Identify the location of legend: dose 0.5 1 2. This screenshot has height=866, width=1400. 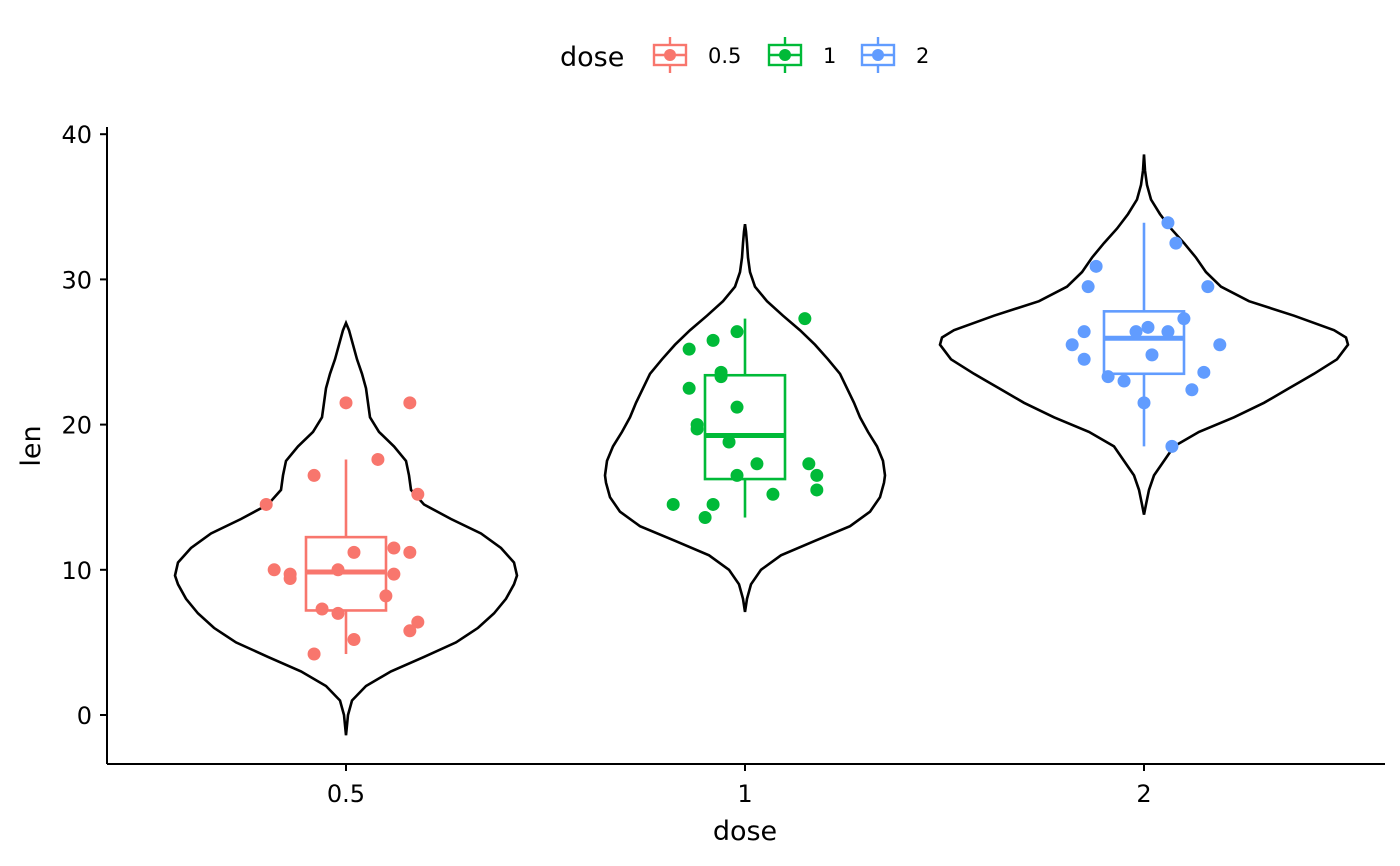
(744, 55).